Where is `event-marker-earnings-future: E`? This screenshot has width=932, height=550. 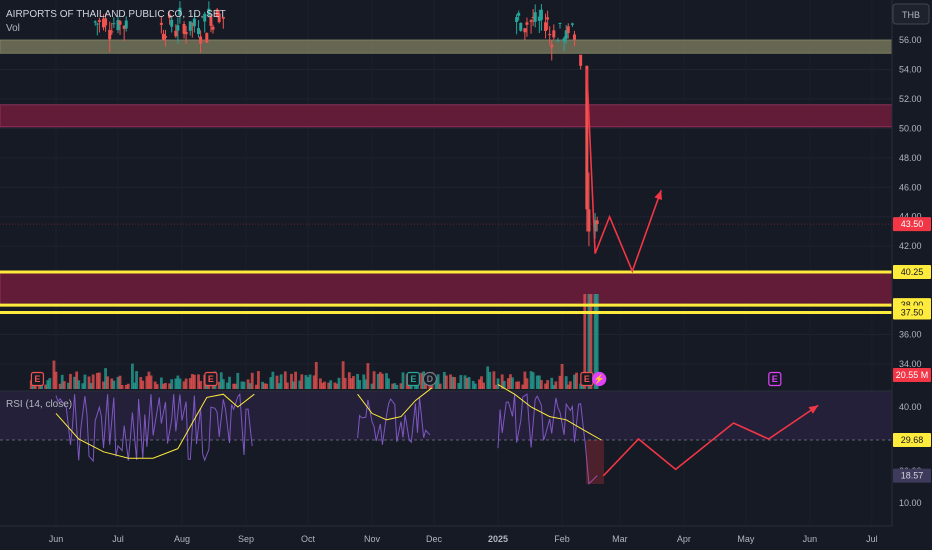 event-marker-earnings-future: E is located at coordinates (775, 379).